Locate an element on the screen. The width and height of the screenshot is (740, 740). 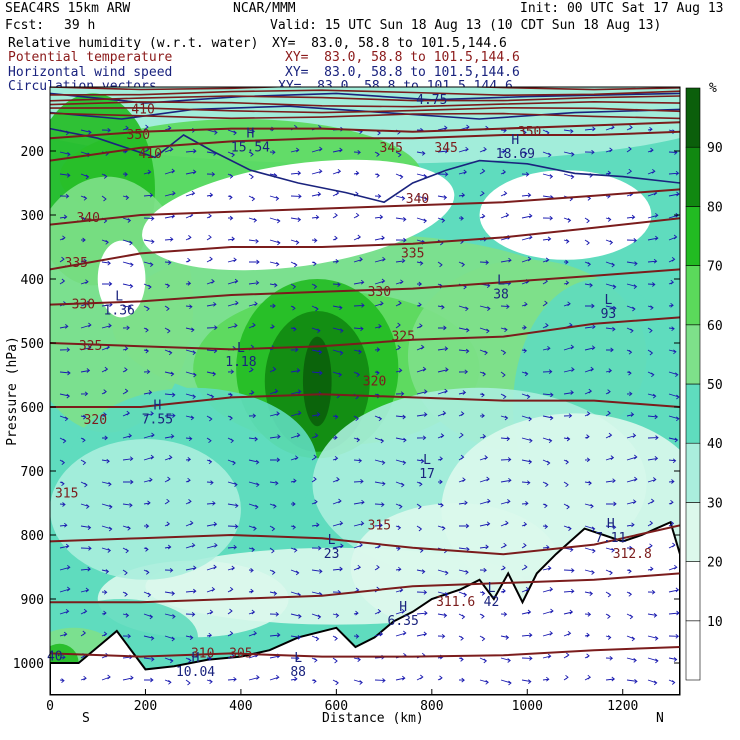
field-xy-theta: XY= 83.0, 58.8 to 101.5,144.6 is located at coordinates (402, 57).